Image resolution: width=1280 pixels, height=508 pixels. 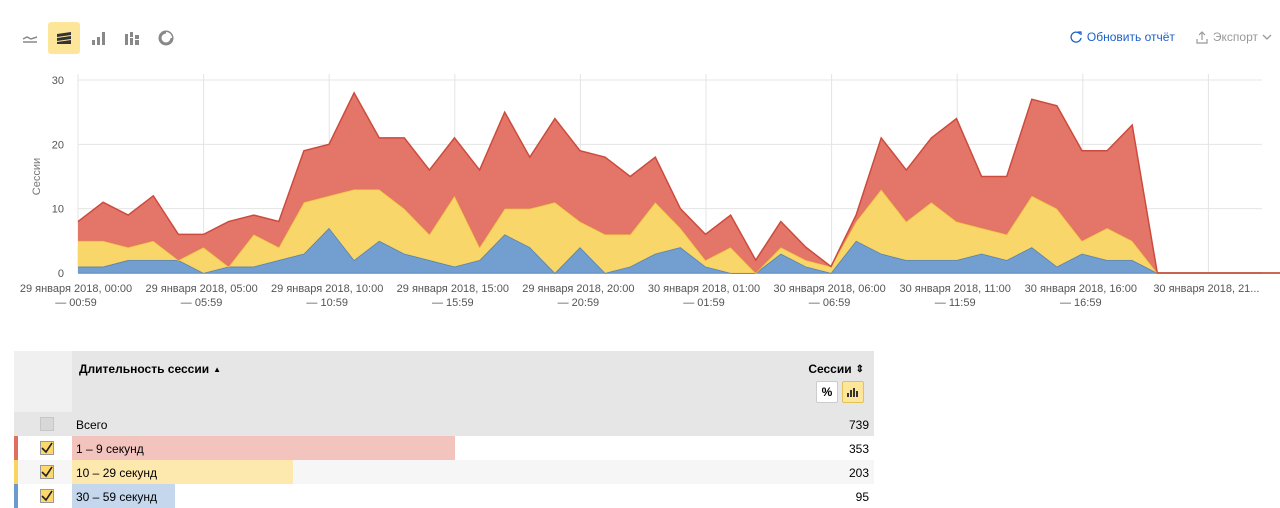 I want to click on export-button: Экспорт, so click(x=1233, y=37).